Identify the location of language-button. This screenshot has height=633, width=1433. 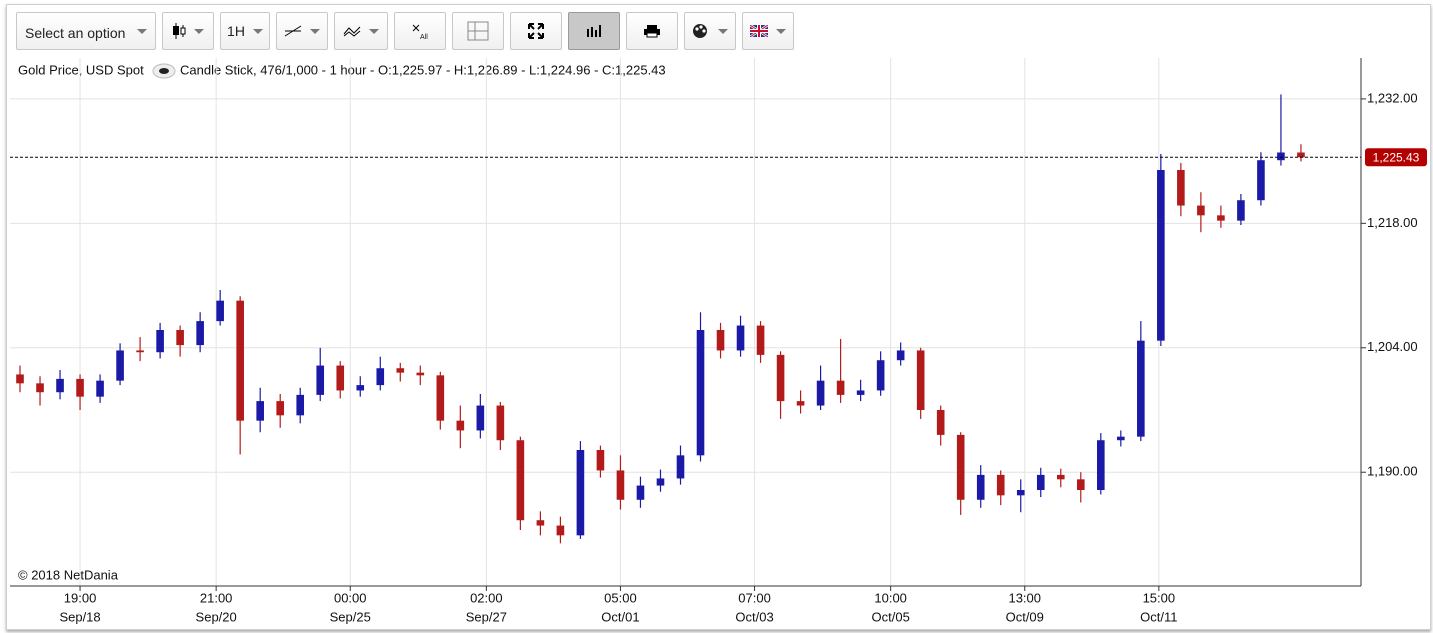
(768, 31).